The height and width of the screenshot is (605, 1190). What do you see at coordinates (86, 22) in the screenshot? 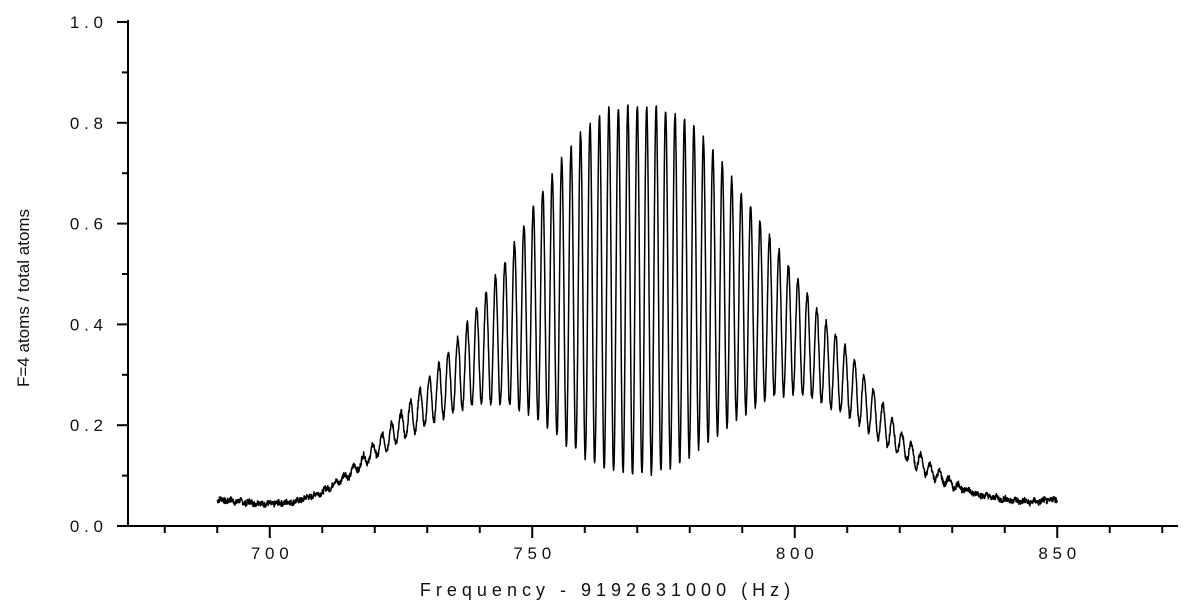
I see `y-tick-label: 1 . 0` at bounding box center [86, 22].